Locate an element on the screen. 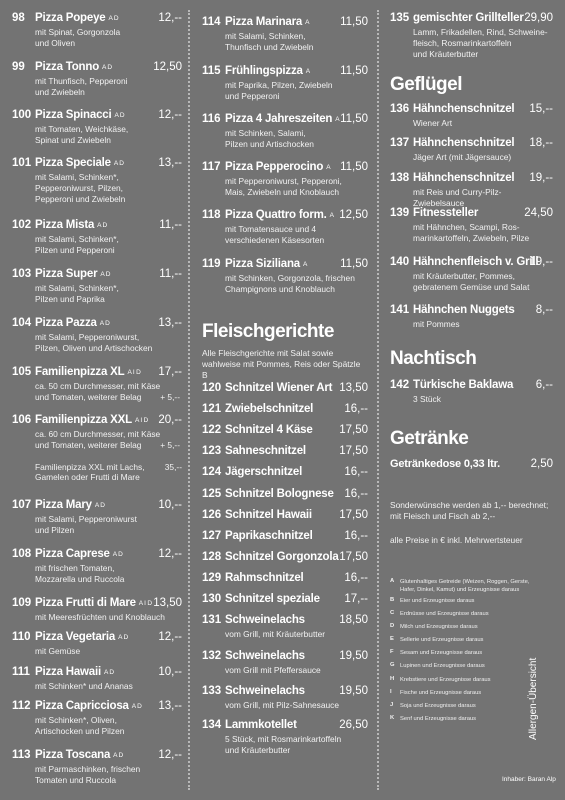 The image size is (565, 800). description-line: gebratenem Gemüse und Salat is located at coordinates (471, 287).